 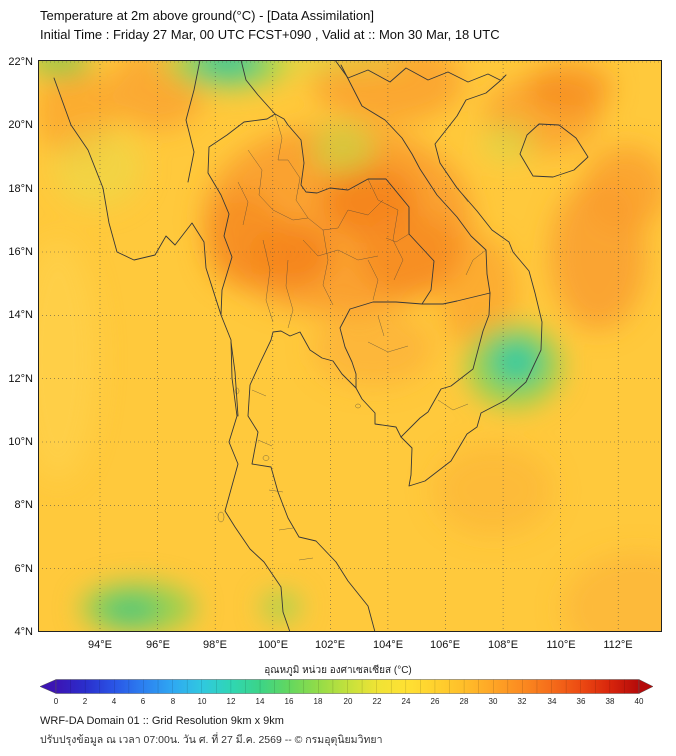 What do you see at coordinates (20, 125) in the screenshot?
I see `y-axis-tick-label: 20°N` at bounding box center [20, 125].